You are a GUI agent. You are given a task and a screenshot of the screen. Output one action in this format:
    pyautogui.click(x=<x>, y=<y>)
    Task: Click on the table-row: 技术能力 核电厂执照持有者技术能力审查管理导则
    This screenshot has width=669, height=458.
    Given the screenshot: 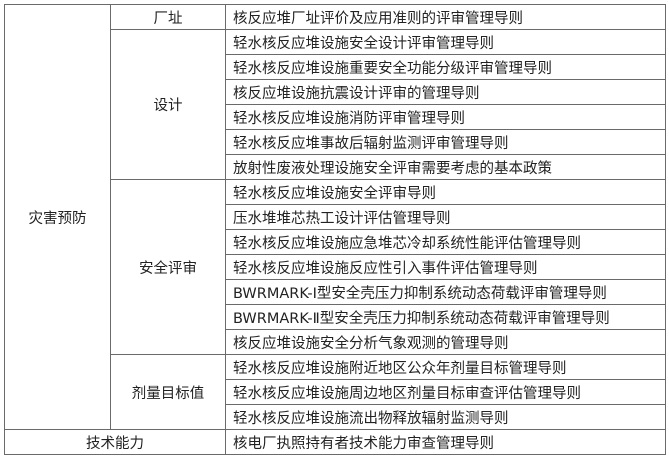 What is the action you would take?
    pyautogui.click(x=335, y=442)
    